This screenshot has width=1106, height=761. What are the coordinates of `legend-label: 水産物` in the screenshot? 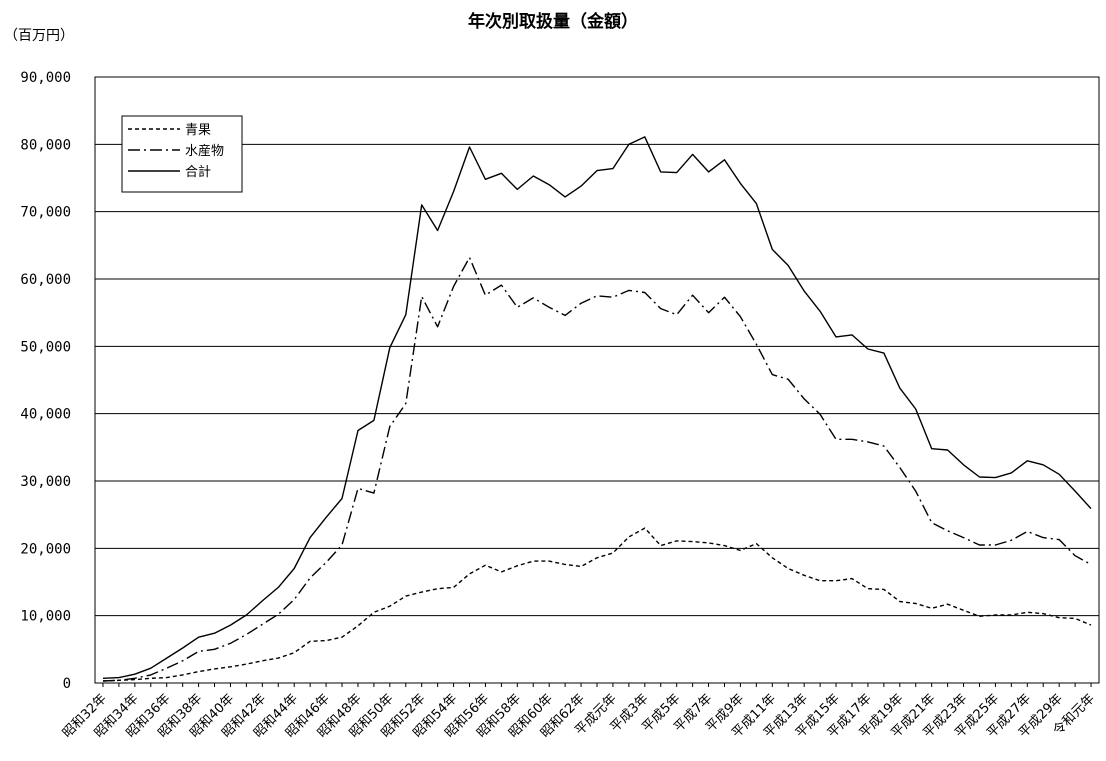 It's located at (204, 151).